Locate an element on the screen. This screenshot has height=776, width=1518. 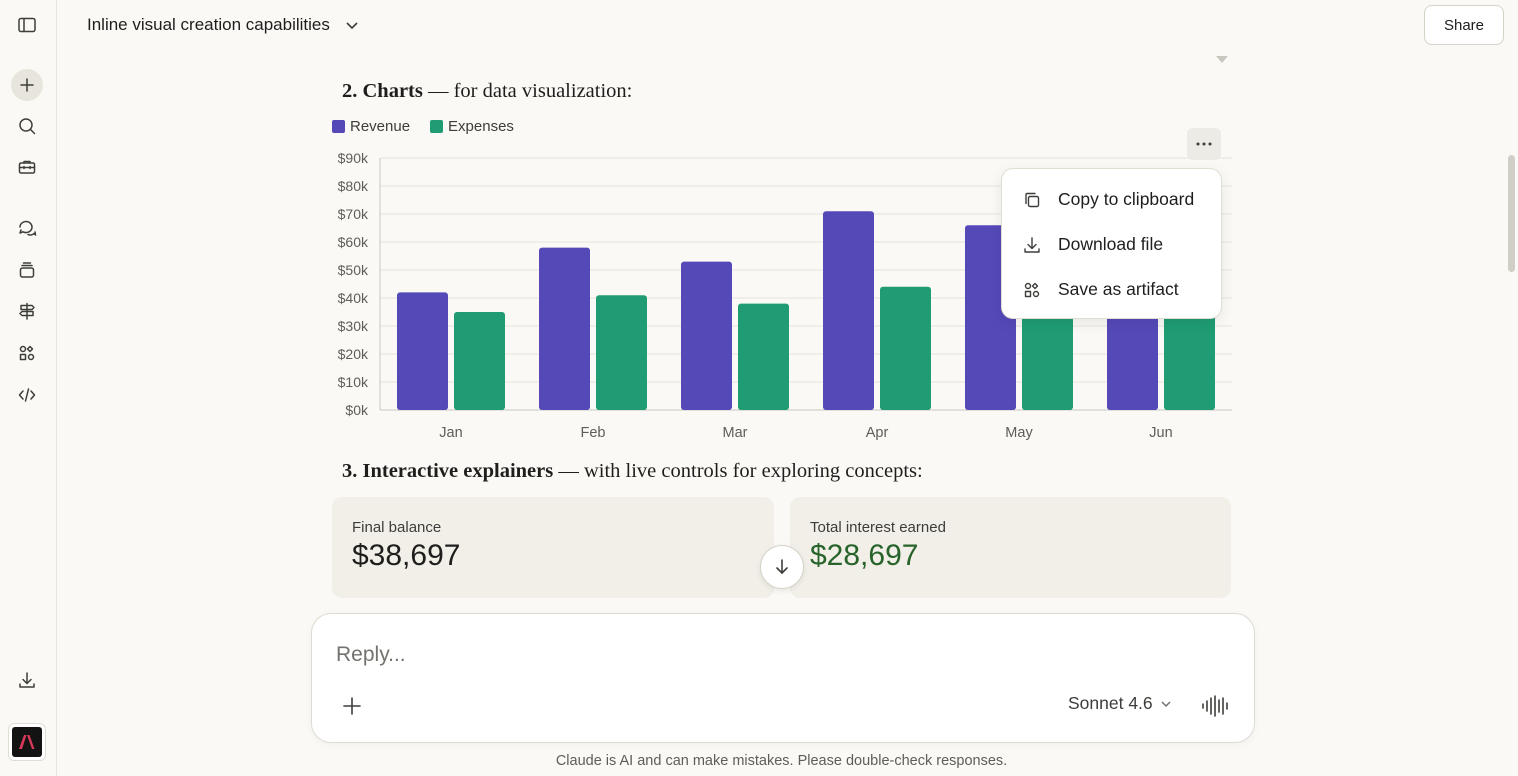
code-icon is located at coordinates (27, 395).